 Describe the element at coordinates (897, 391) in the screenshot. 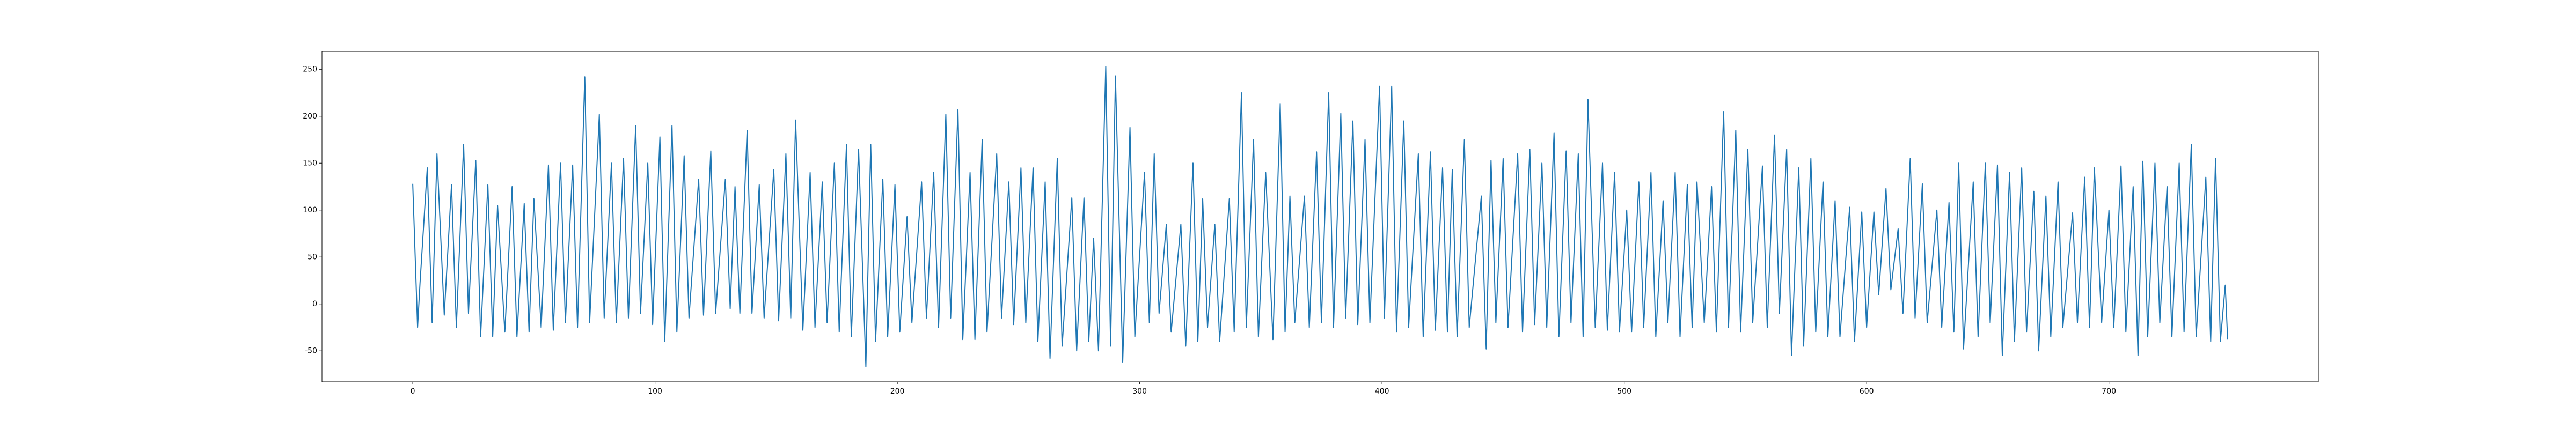

I see `x-tick-label: 200` at that location.